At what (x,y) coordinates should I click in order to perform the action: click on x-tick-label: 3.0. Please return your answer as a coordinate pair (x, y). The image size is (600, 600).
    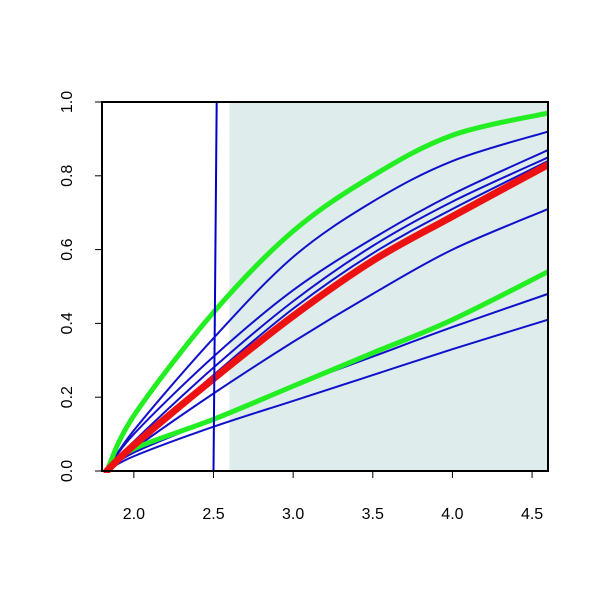
    Looking at the image, I should click on (293, 514).